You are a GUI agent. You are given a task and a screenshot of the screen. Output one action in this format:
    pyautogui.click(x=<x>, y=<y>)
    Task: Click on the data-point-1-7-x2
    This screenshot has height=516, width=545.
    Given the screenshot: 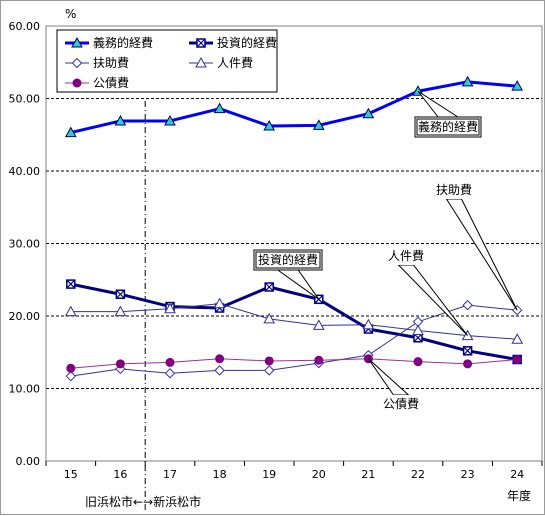 What is the action you would take?
    pyautogui.click(x=418, y=338)
    